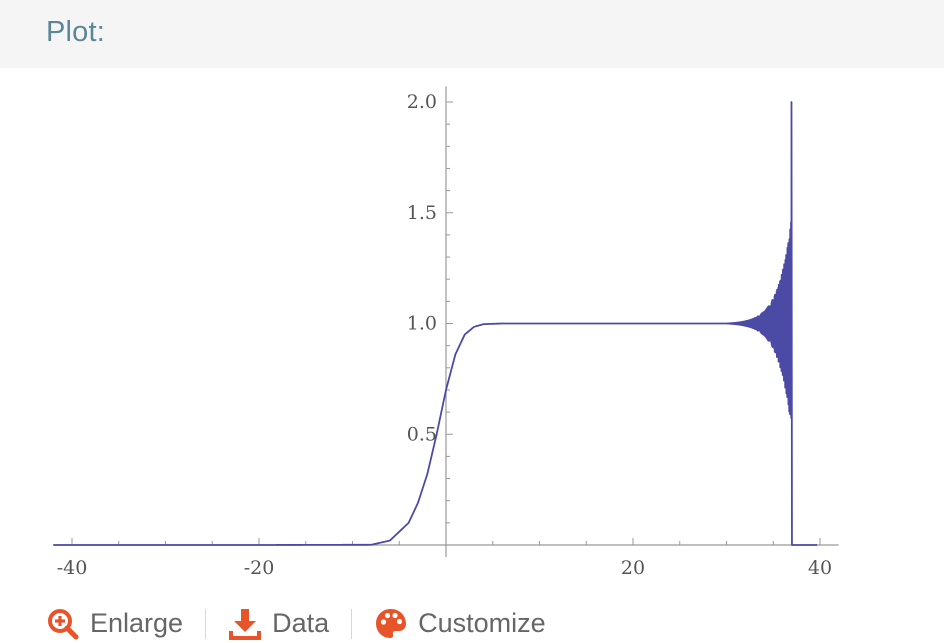  Describe the element at coordinates (301, 623) in the screenshot. I see `data-label: Data` at that location.